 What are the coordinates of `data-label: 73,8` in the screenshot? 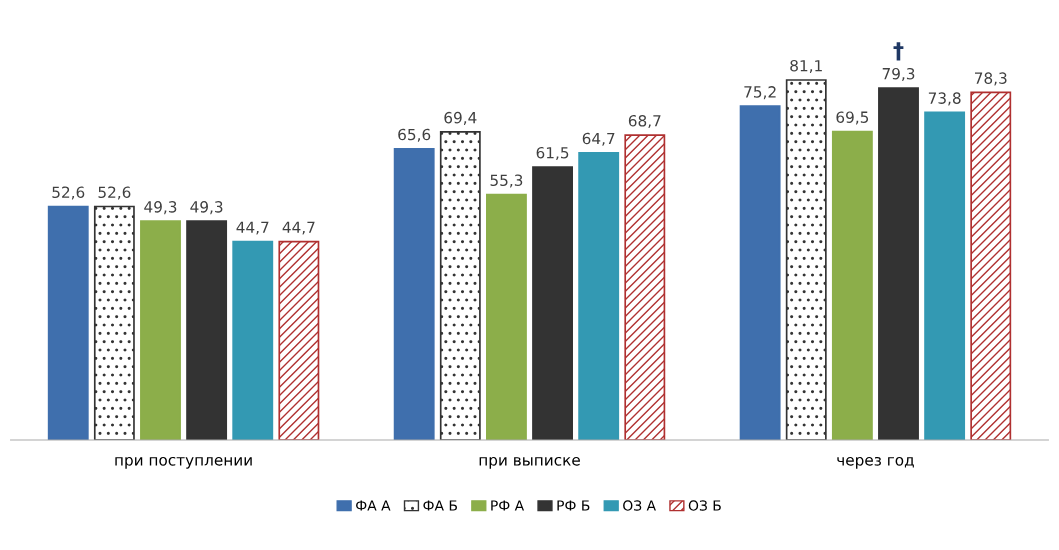 It's located at (944, 99).